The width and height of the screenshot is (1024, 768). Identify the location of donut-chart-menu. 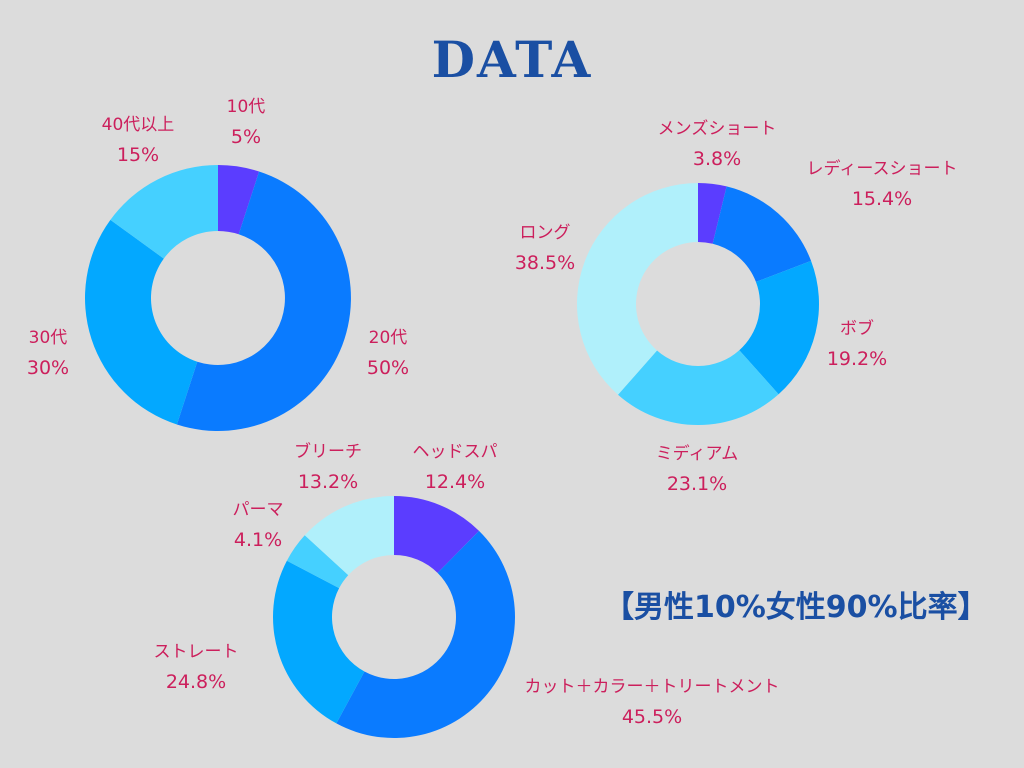
(394, 617).